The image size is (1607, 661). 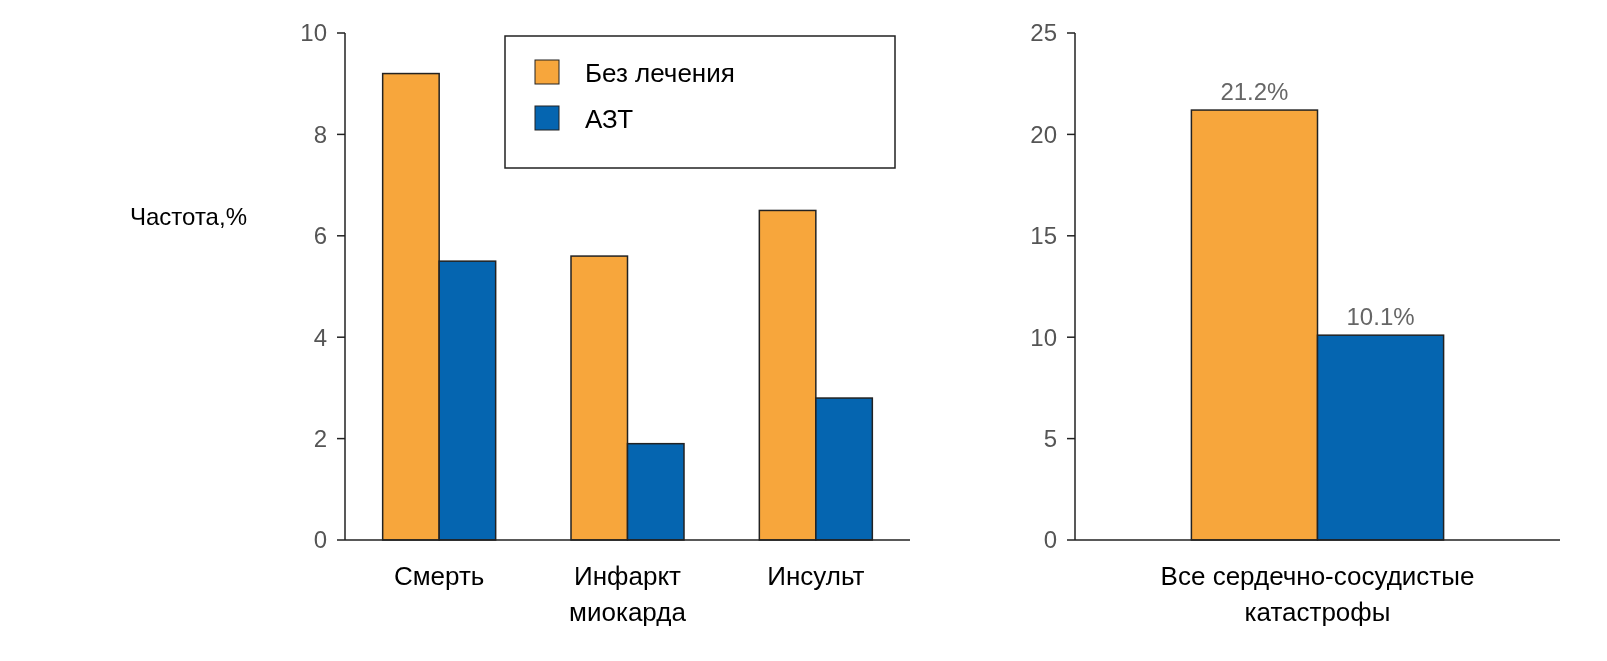 What do you see at coordinates (320, 236) in the screenshot?
I see `y-tick-label: 6` at bounding box center [320, 236].